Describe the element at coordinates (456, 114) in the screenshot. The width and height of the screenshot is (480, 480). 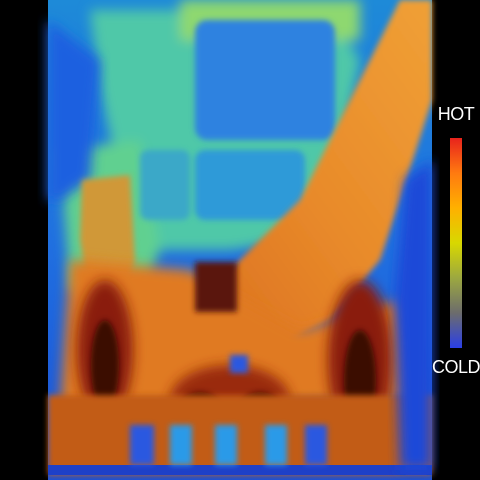
I see `hot-label: HOT` at that location.